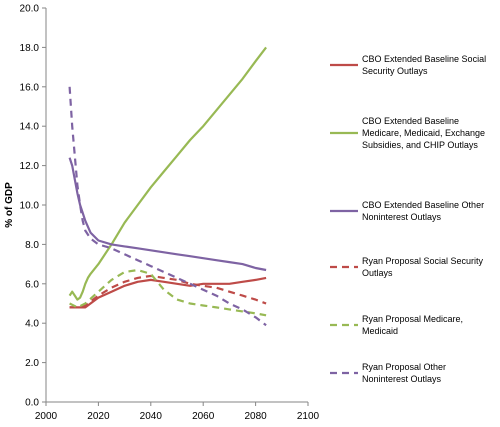 This screenshot has height=427, width=500. What do you see at coordinates (30, 87) in the screenshot?
I see `y-tick-label: 16.0` at bounding box center [30, 87].